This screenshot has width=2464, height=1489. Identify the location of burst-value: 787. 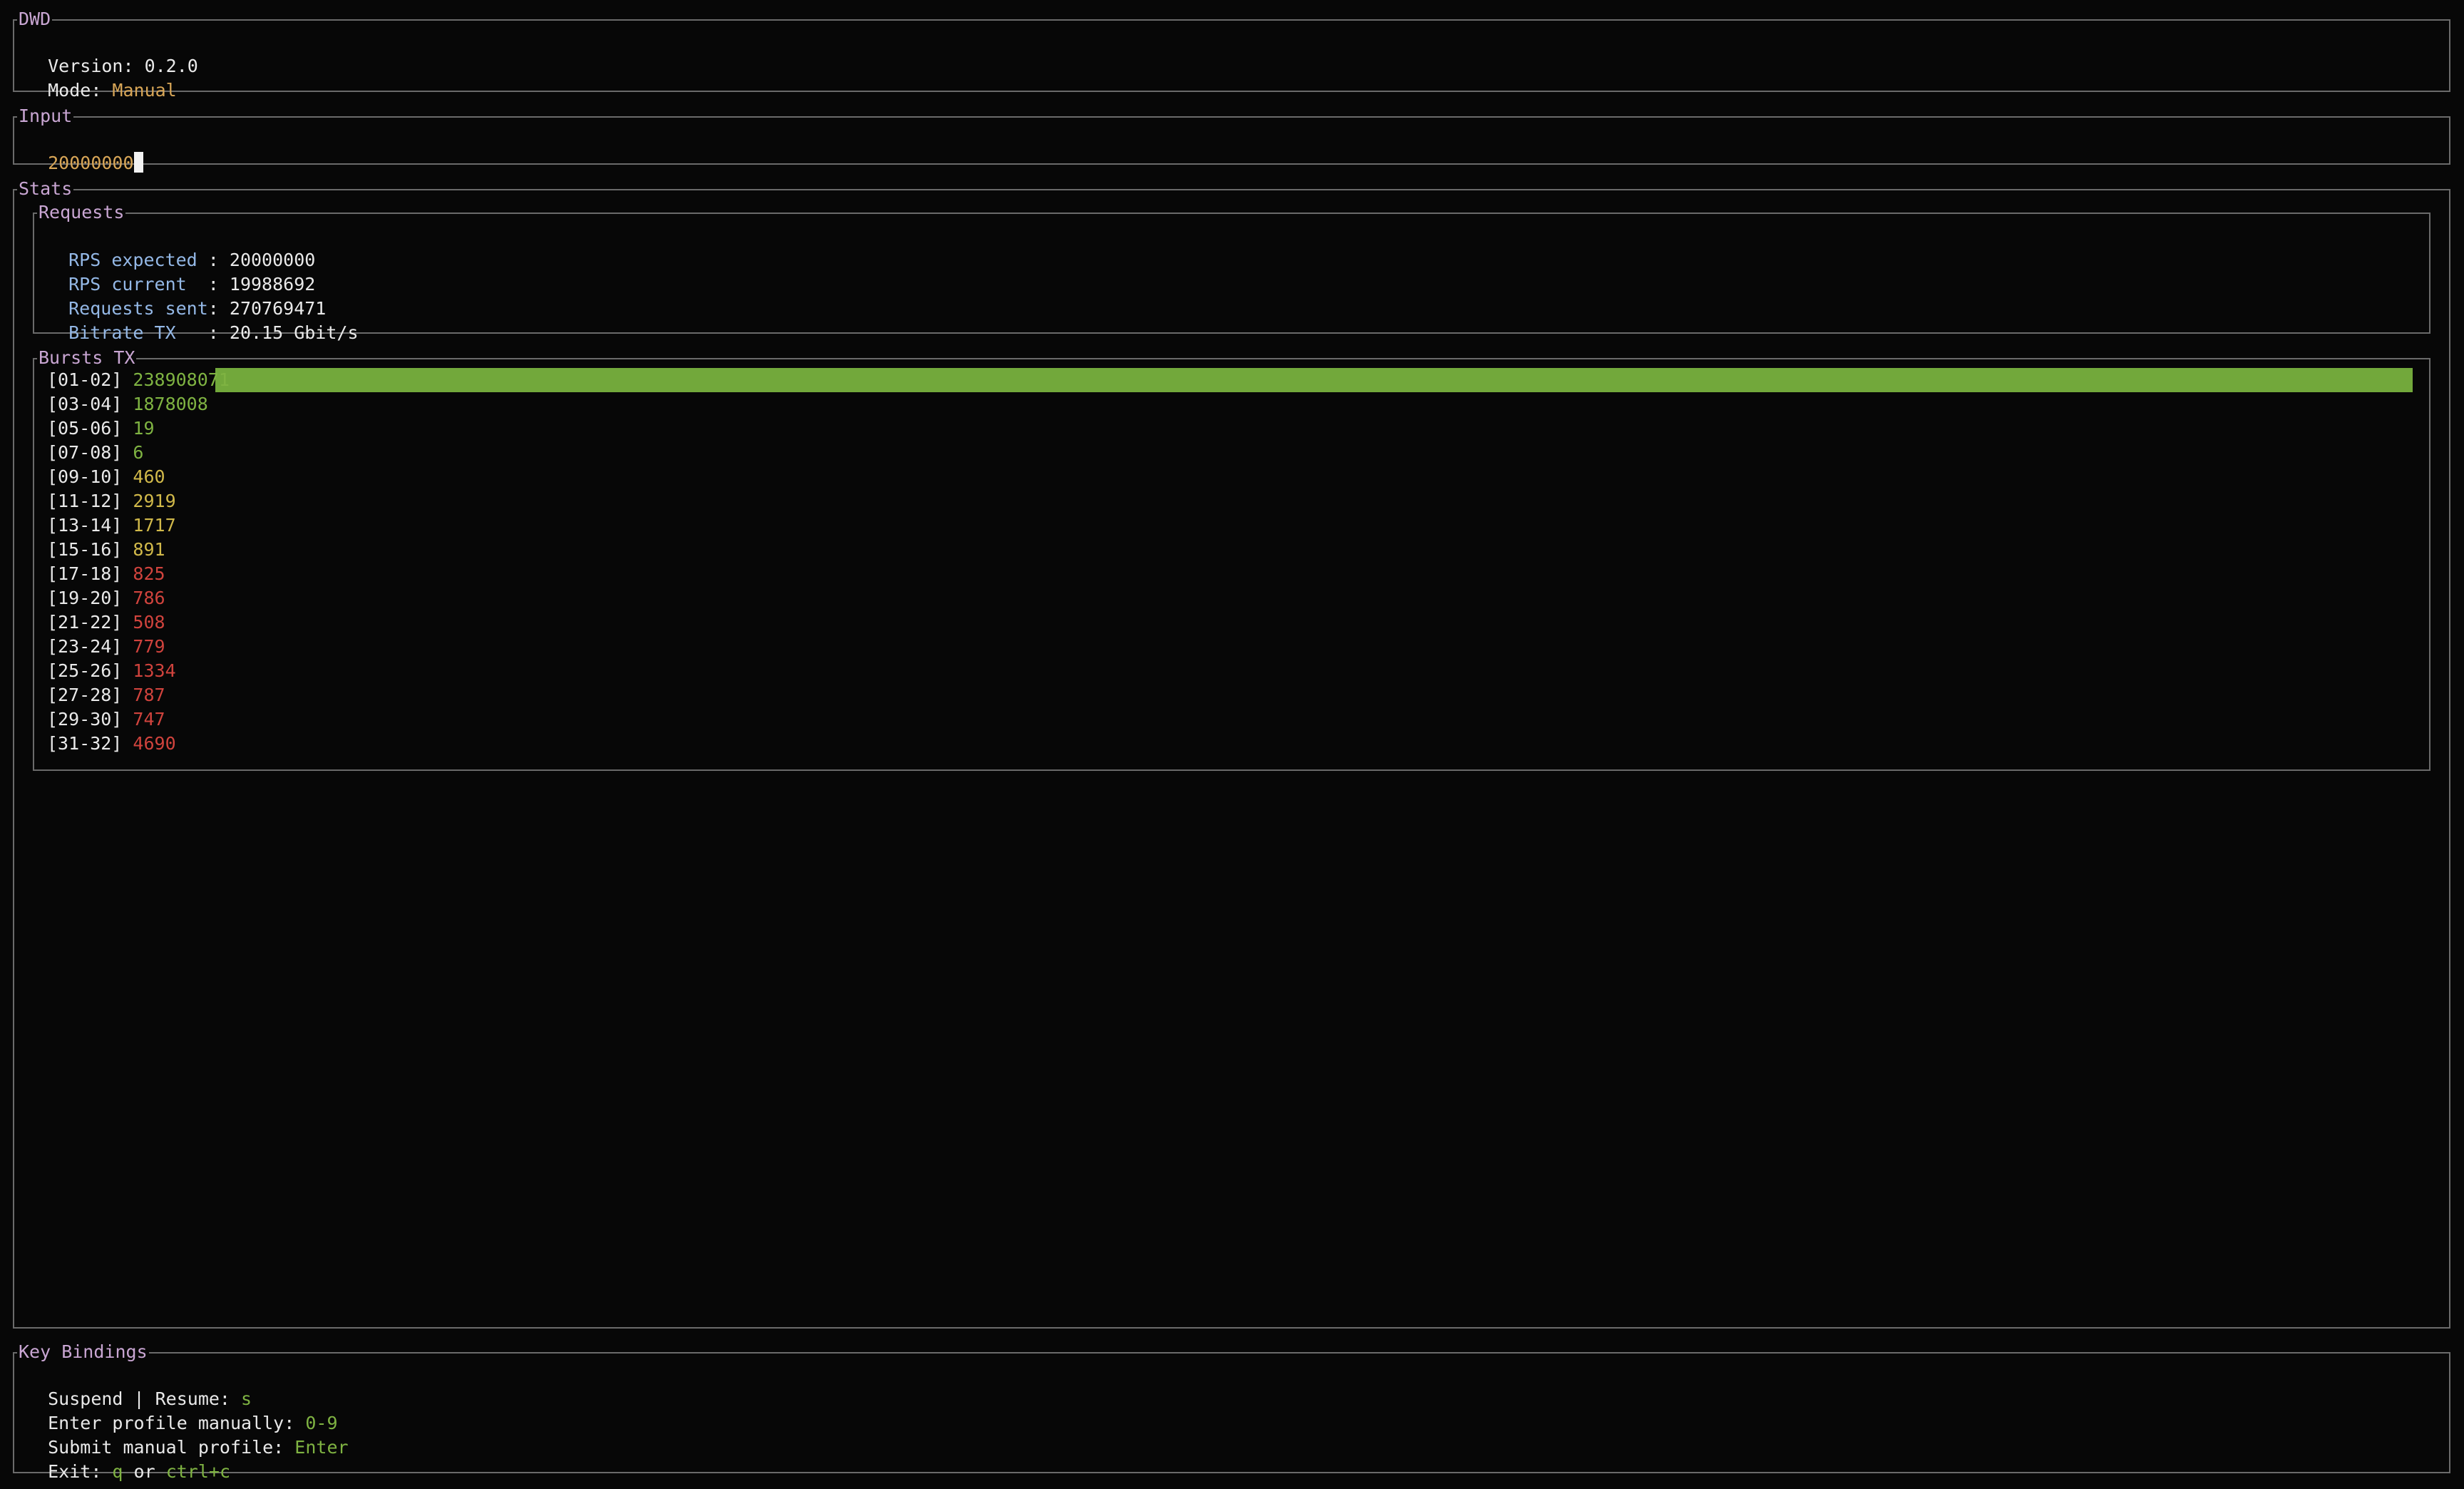
(149, 695).